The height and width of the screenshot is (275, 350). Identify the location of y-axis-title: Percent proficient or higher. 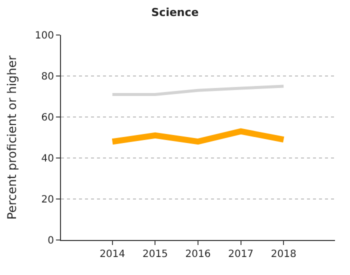
(12, 137).